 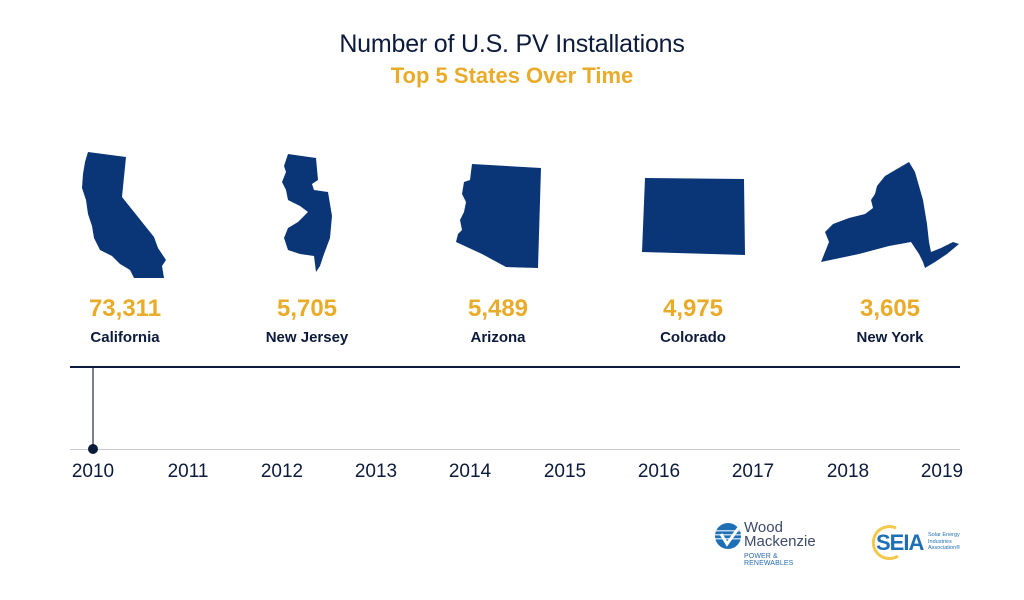 What do you see at coordinates (693, 308) in the screenshot?
I see `state-value: 4,975` at bounding box center [693, 308].